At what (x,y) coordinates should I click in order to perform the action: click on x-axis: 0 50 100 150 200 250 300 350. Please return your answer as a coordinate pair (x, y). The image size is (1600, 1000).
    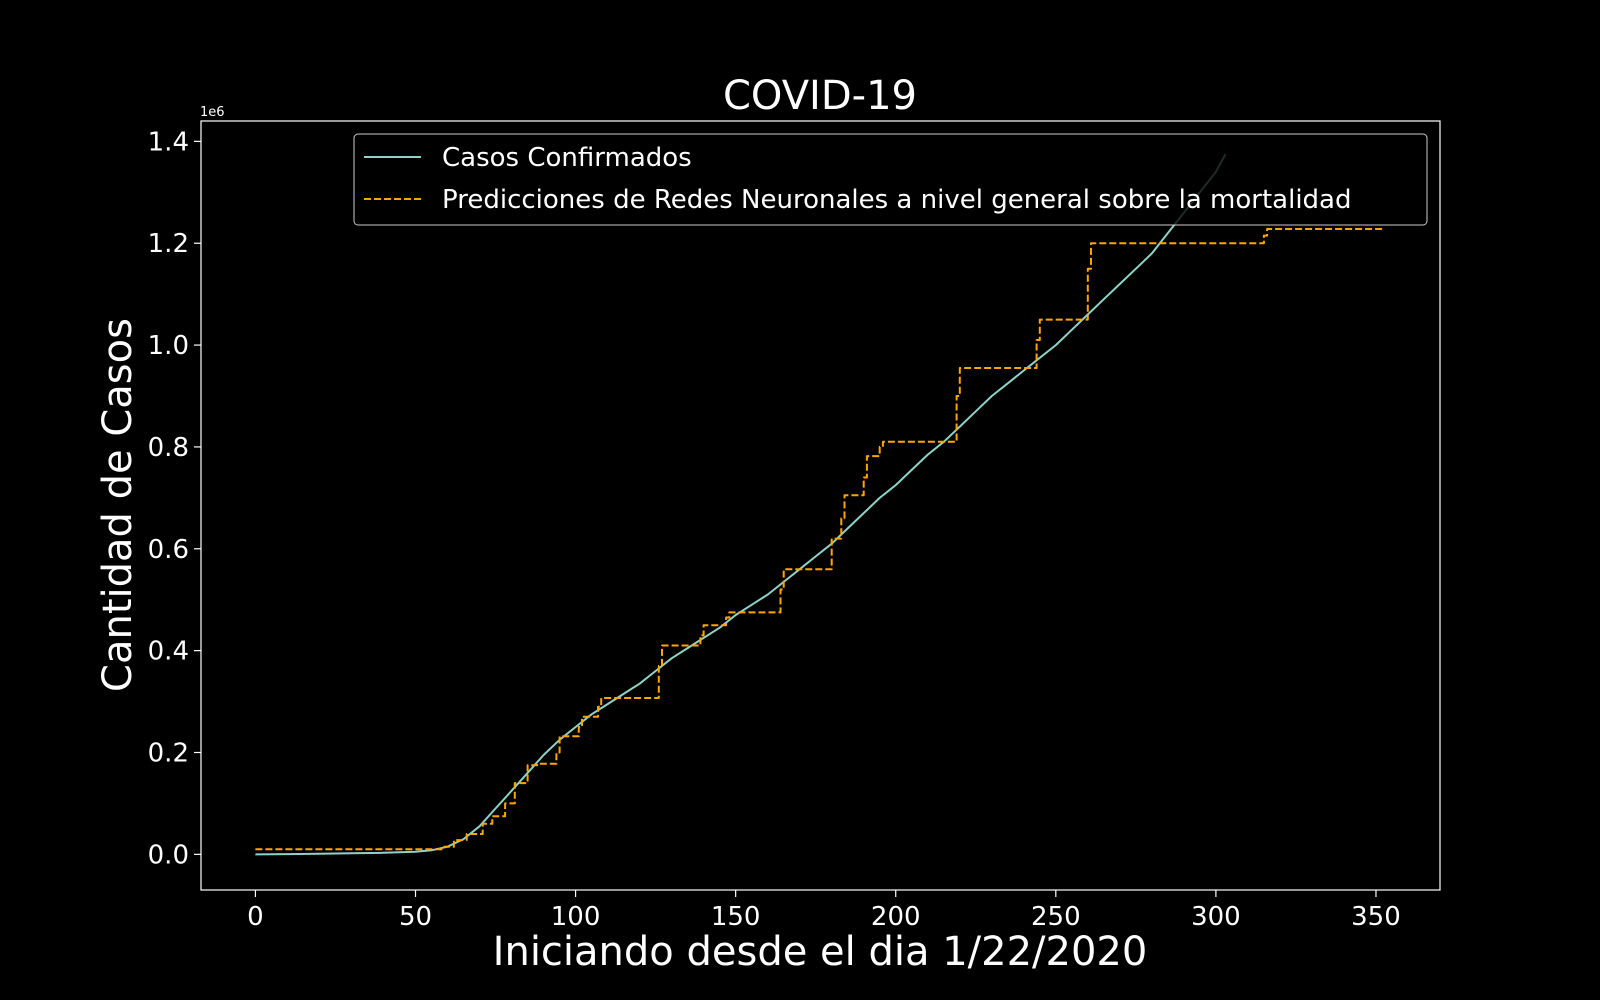
    Looking at the image, I should click on (824, 911).